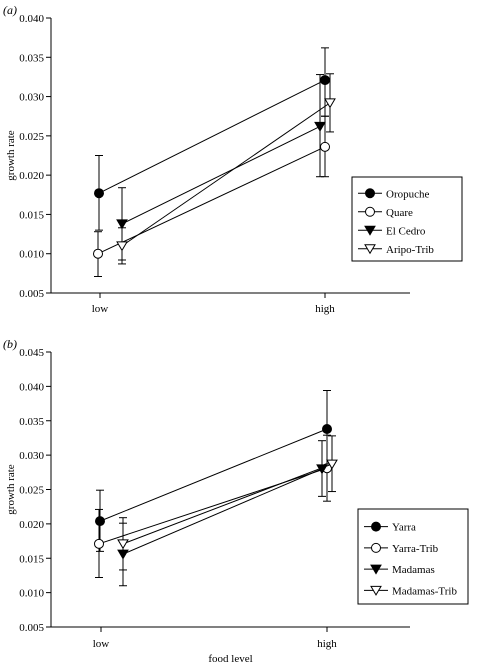  I want to click on series-madamas, so click(222, 513).